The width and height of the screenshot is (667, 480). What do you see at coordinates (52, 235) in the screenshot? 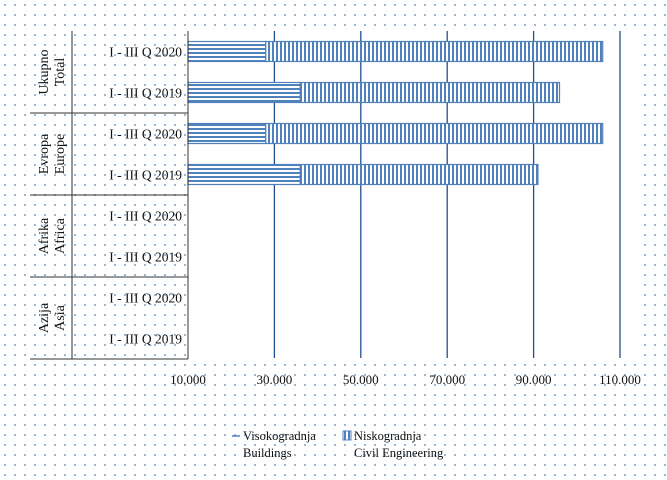
I see `group-label: AfrikaAfrica` at bounding box center [52, 235].